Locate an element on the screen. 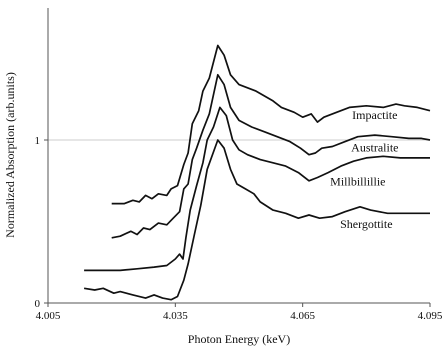 The width and height of the screenshot is (442, 355). y-tick-group: 01 is located at coordinates (41, 222).